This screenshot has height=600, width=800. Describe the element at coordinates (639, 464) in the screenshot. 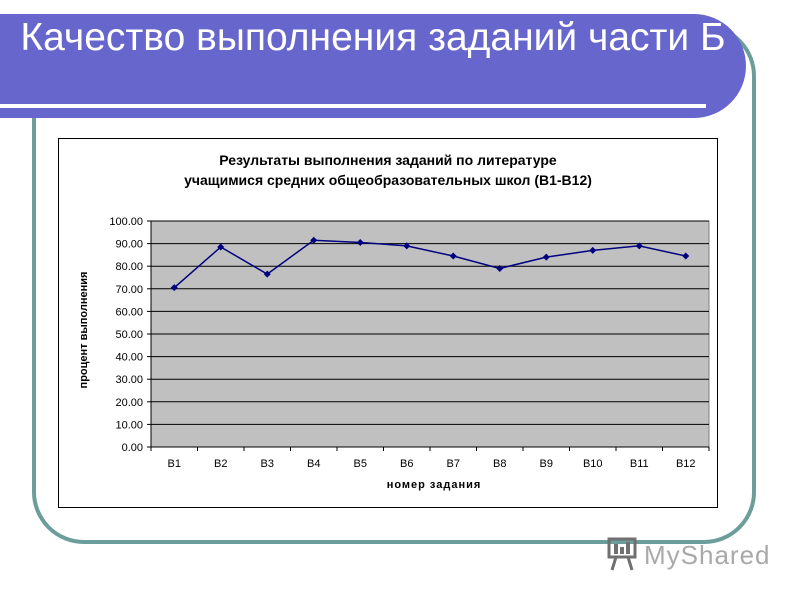

I see `x-tick-label: В11` at that location.